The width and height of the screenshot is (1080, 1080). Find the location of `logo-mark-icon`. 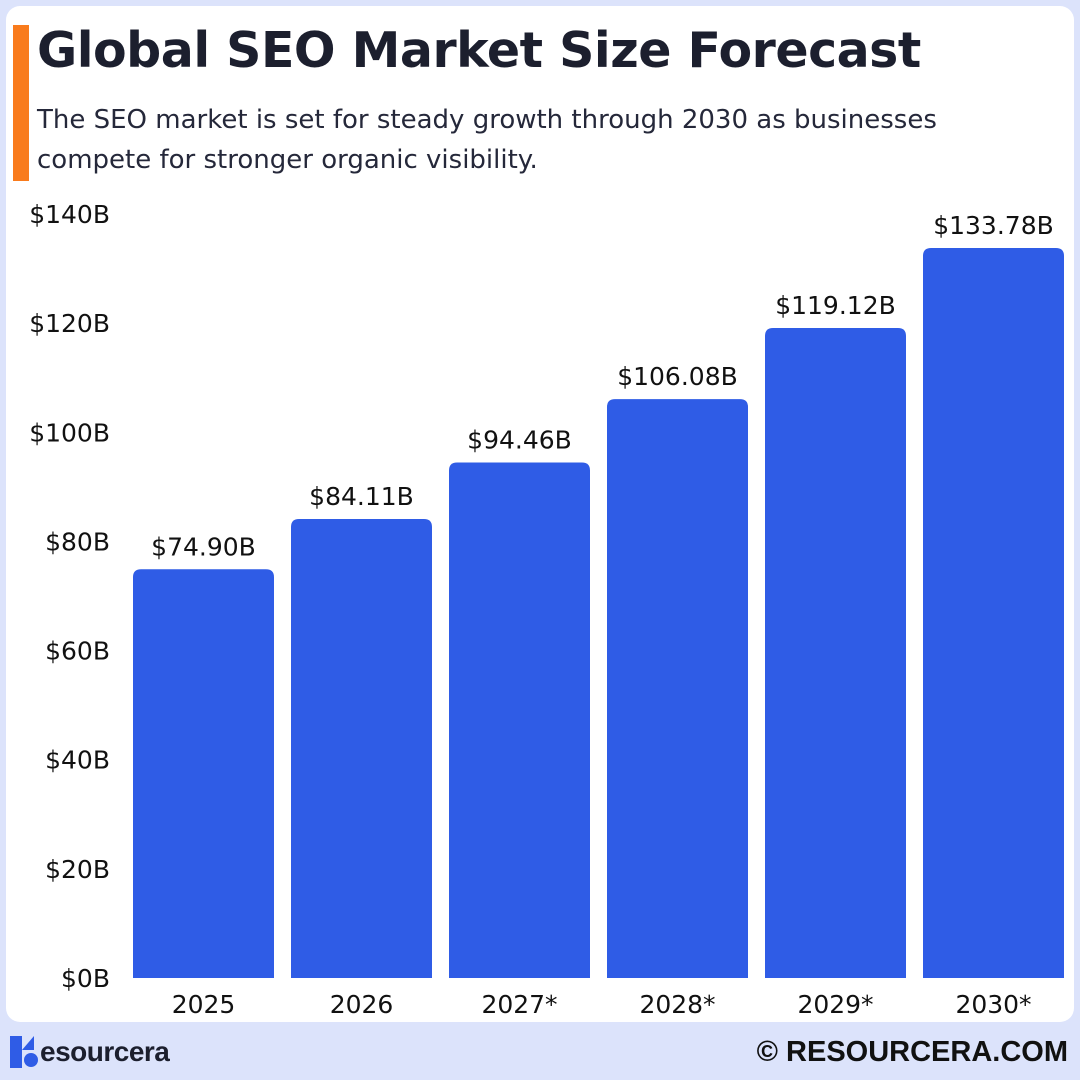

logo-mark-icon is located at coordinates (24, 1052).